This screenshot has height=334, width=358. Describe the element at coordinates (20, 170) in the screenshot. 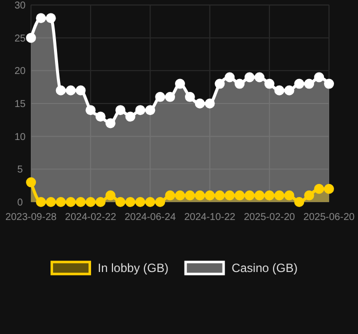

I see `y-tick-label: 5` at that location.